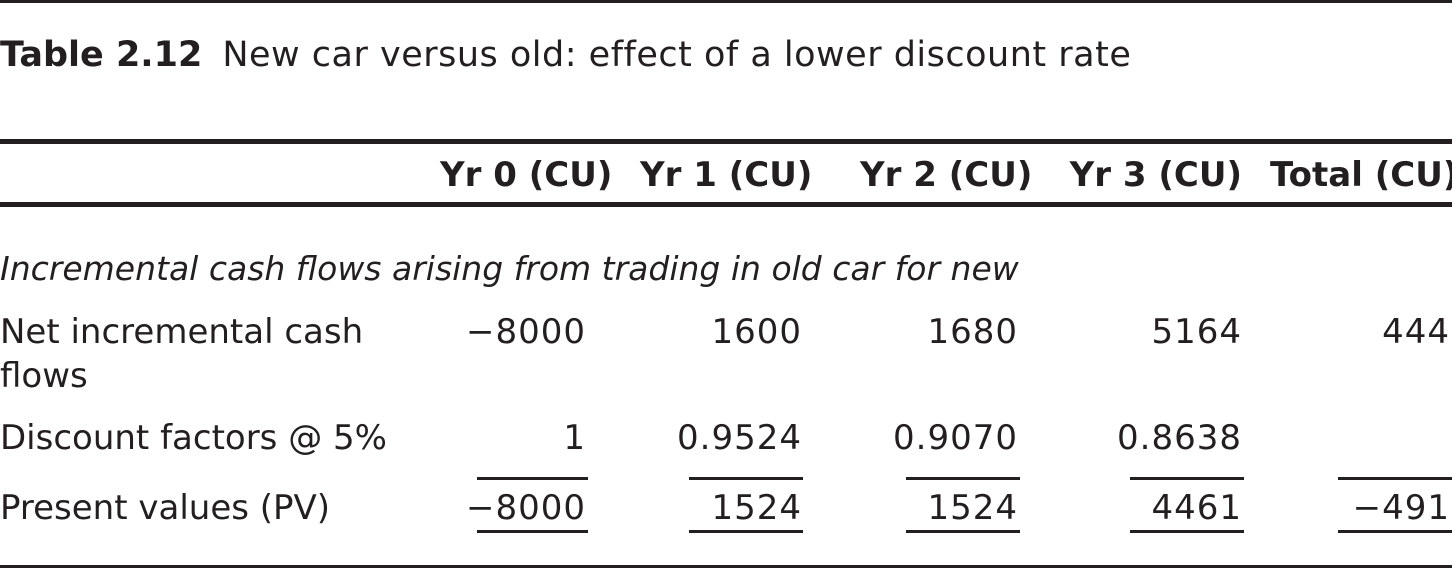 This screenshot has width=1452, height=569. What do you see at coordinates (726, 175) in the screenshot?
I see `column-header-yr1: Yr 1 (CU)` at bounding box center [726, 175].